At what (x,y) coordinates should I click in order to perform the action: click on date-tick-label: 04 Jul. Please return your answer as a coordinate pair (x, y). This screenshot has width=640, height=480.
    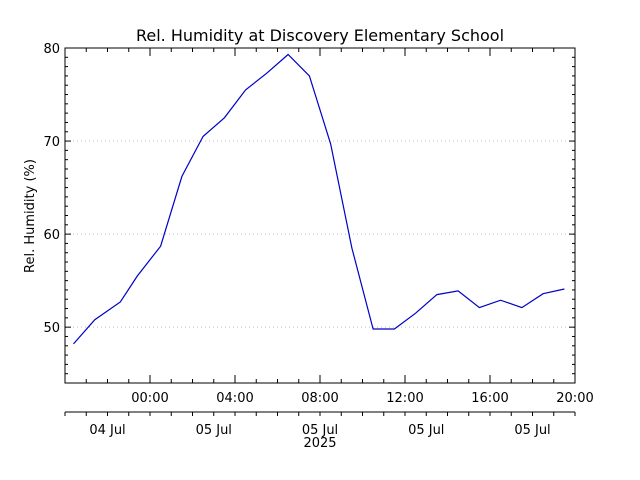
    Looking at the image, I should click on (107, 430).